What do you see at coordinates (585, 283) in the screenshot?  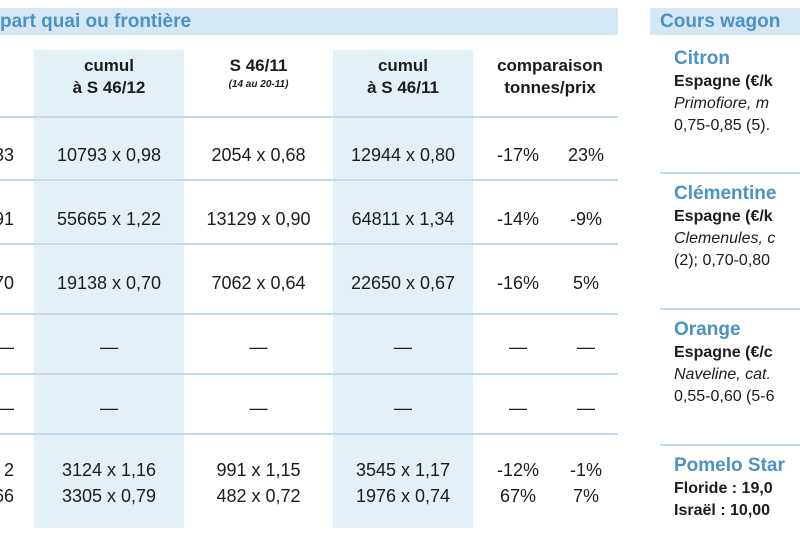 I see `cell: 5%` at bounding box center [585, 283].